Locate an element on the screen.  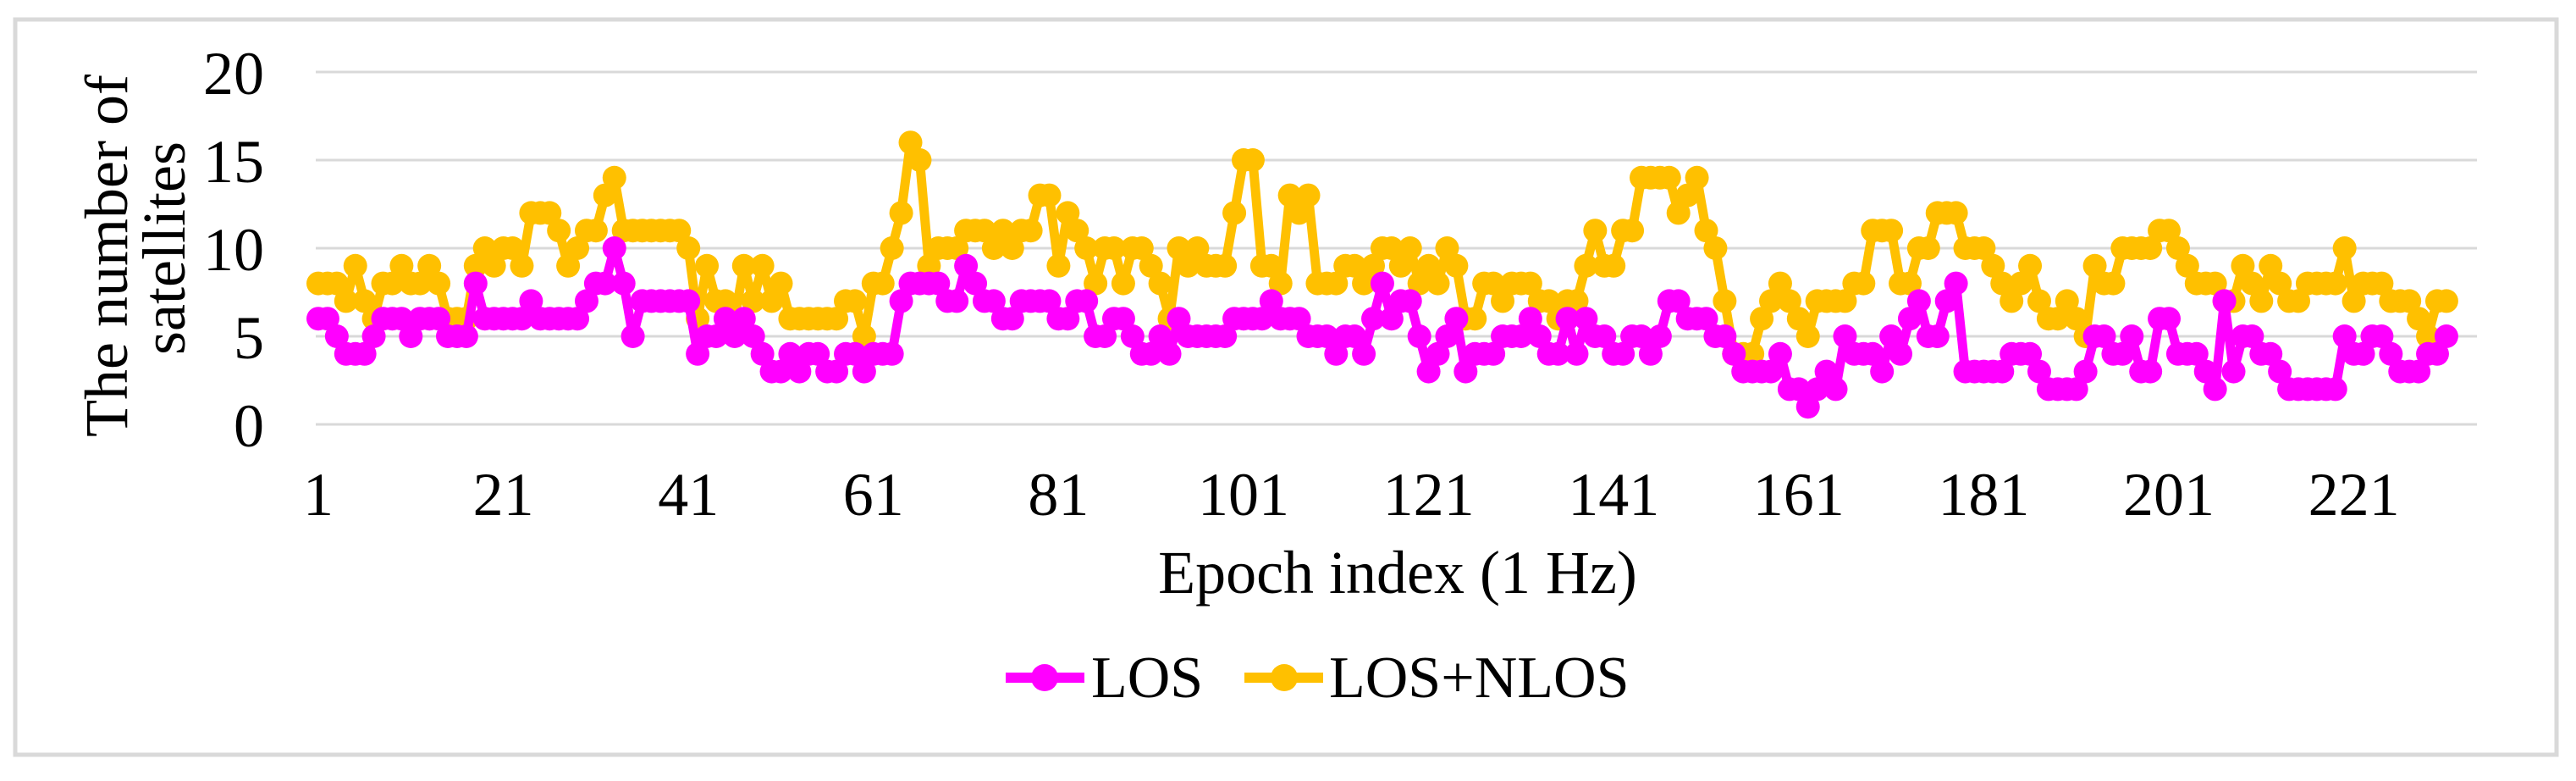
x-tick-label: 161 is located at coordinates (1799, 495).